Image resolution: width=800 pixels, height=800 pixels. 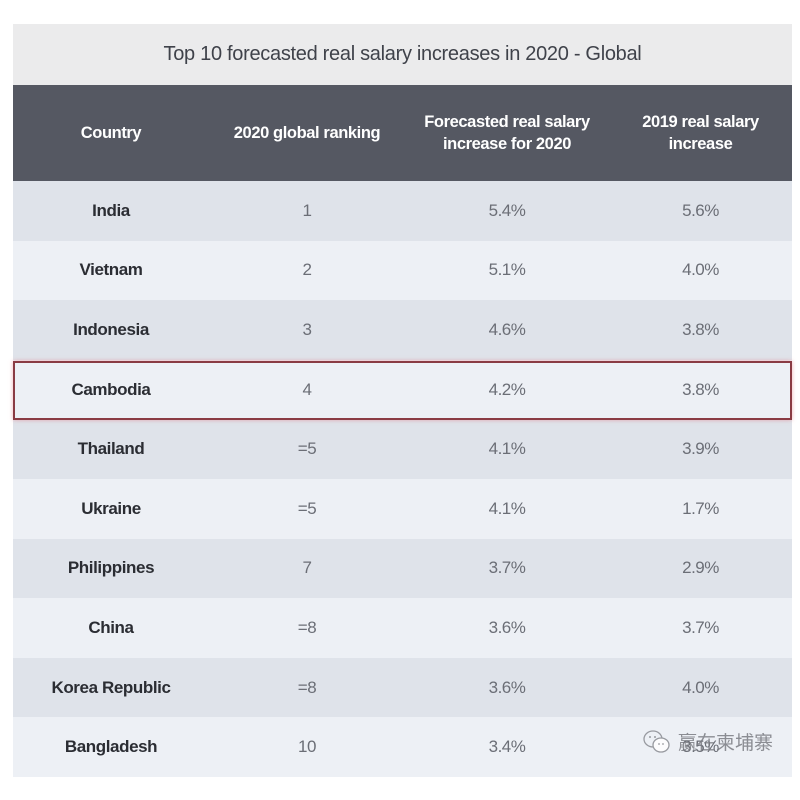 I want to click on cell-forecast-2020: 4.2%, so click(x=507, y=389).